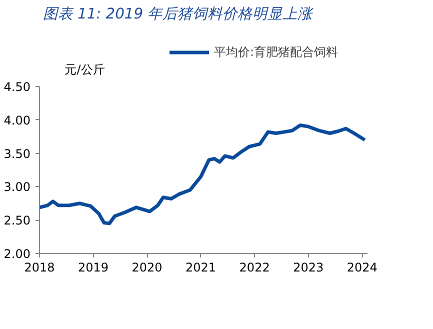 This screenshot has height=329, width=433. What do you see at coordinates (17, 87) in the screenshot?
I see `y-tick-label: 4.50` at bounding box center [17, 87].